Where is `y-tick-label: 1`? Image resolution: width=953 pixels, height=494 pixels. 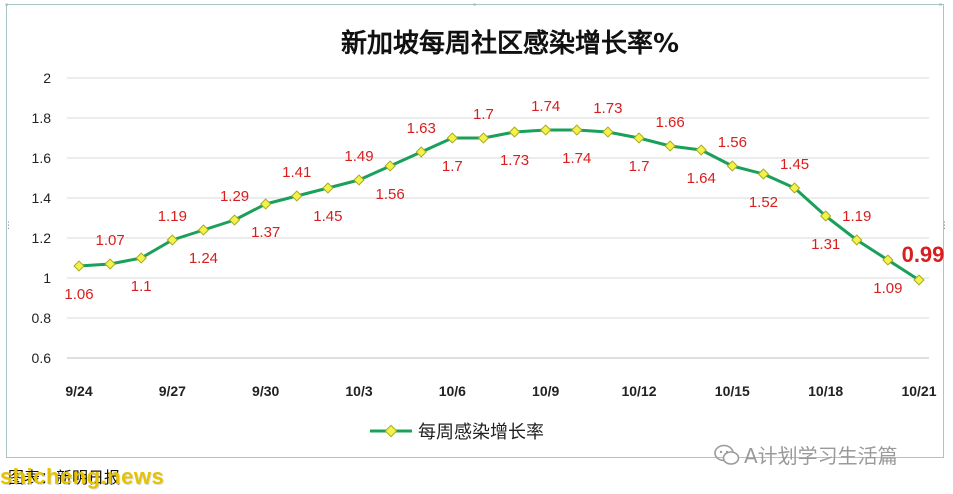 y-tick-label: 1 is located at coordinates (47, 278).